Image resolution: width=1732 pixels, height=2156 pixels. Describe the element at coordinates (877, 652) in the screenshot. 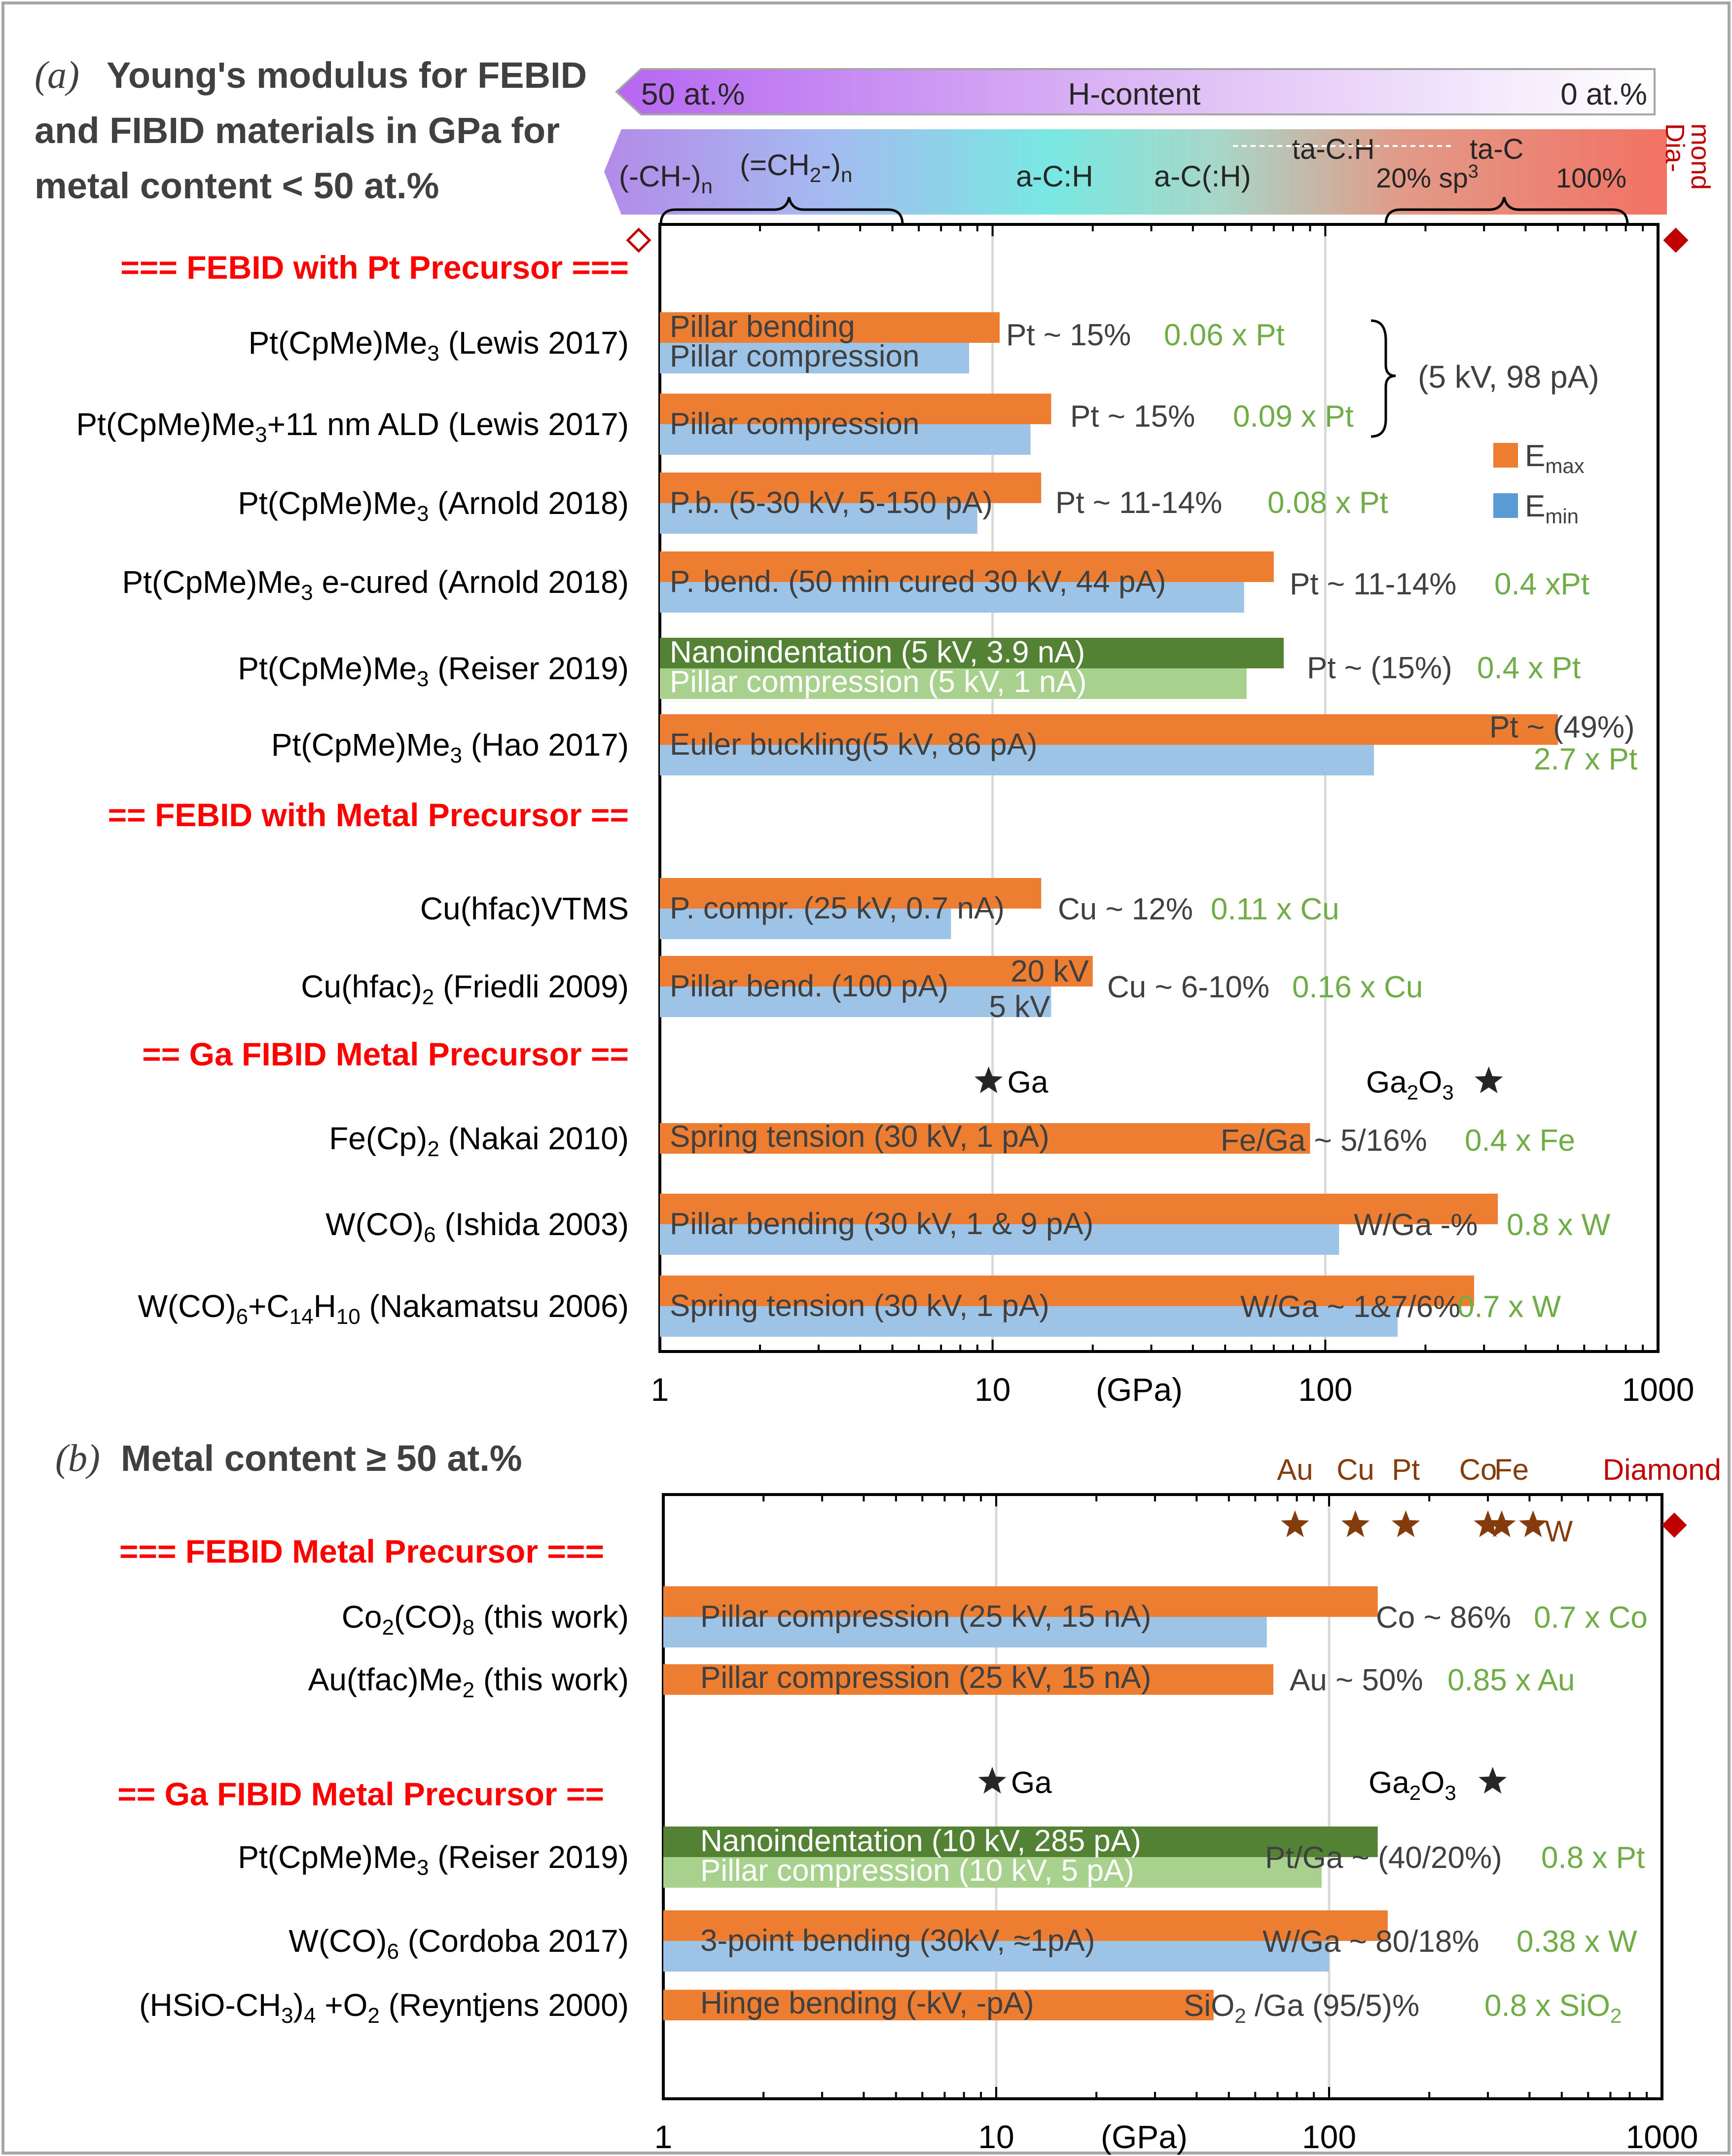

I see `bar-text-top-a4: Nanoindentation (5 kV, 3.9 nA)` at that location.